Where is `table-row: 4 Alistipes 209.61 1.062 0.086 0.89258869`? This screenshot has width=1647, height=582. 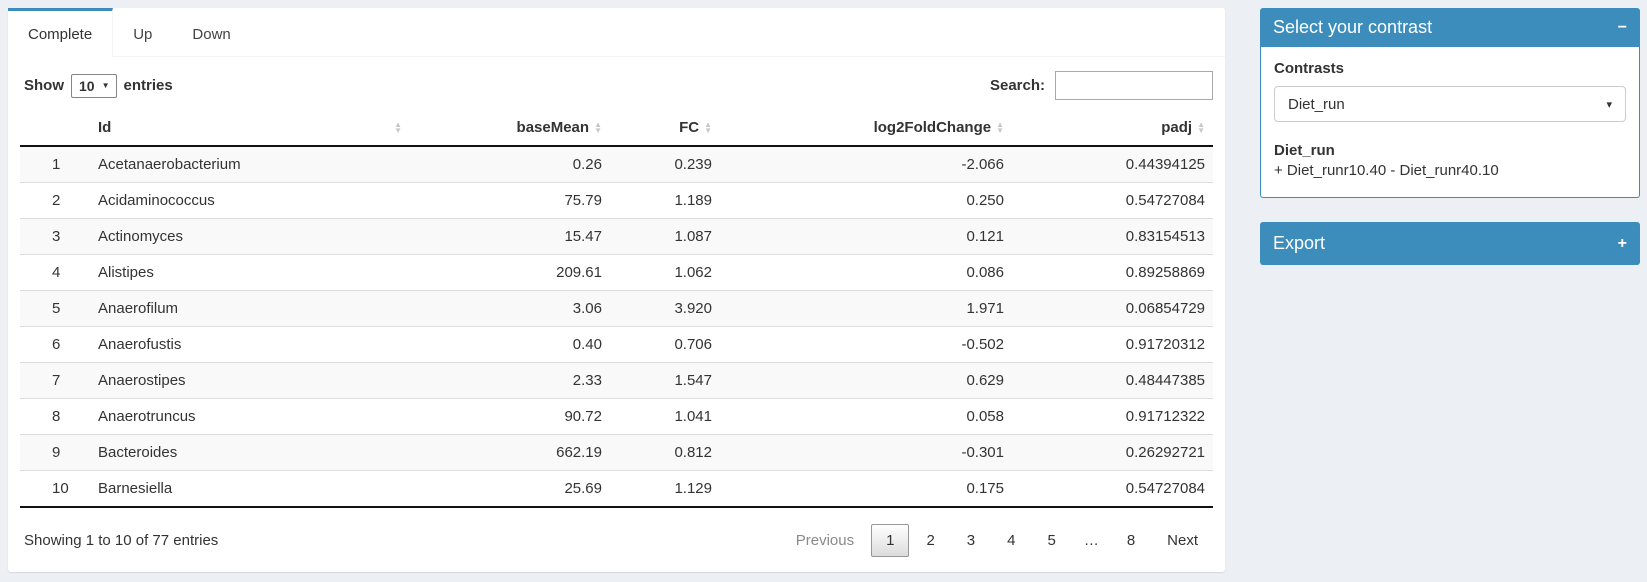
table-row: 4 Alistipes 209.61 1.062 0.086 0.89258869 is located at coordinates (616, 272).